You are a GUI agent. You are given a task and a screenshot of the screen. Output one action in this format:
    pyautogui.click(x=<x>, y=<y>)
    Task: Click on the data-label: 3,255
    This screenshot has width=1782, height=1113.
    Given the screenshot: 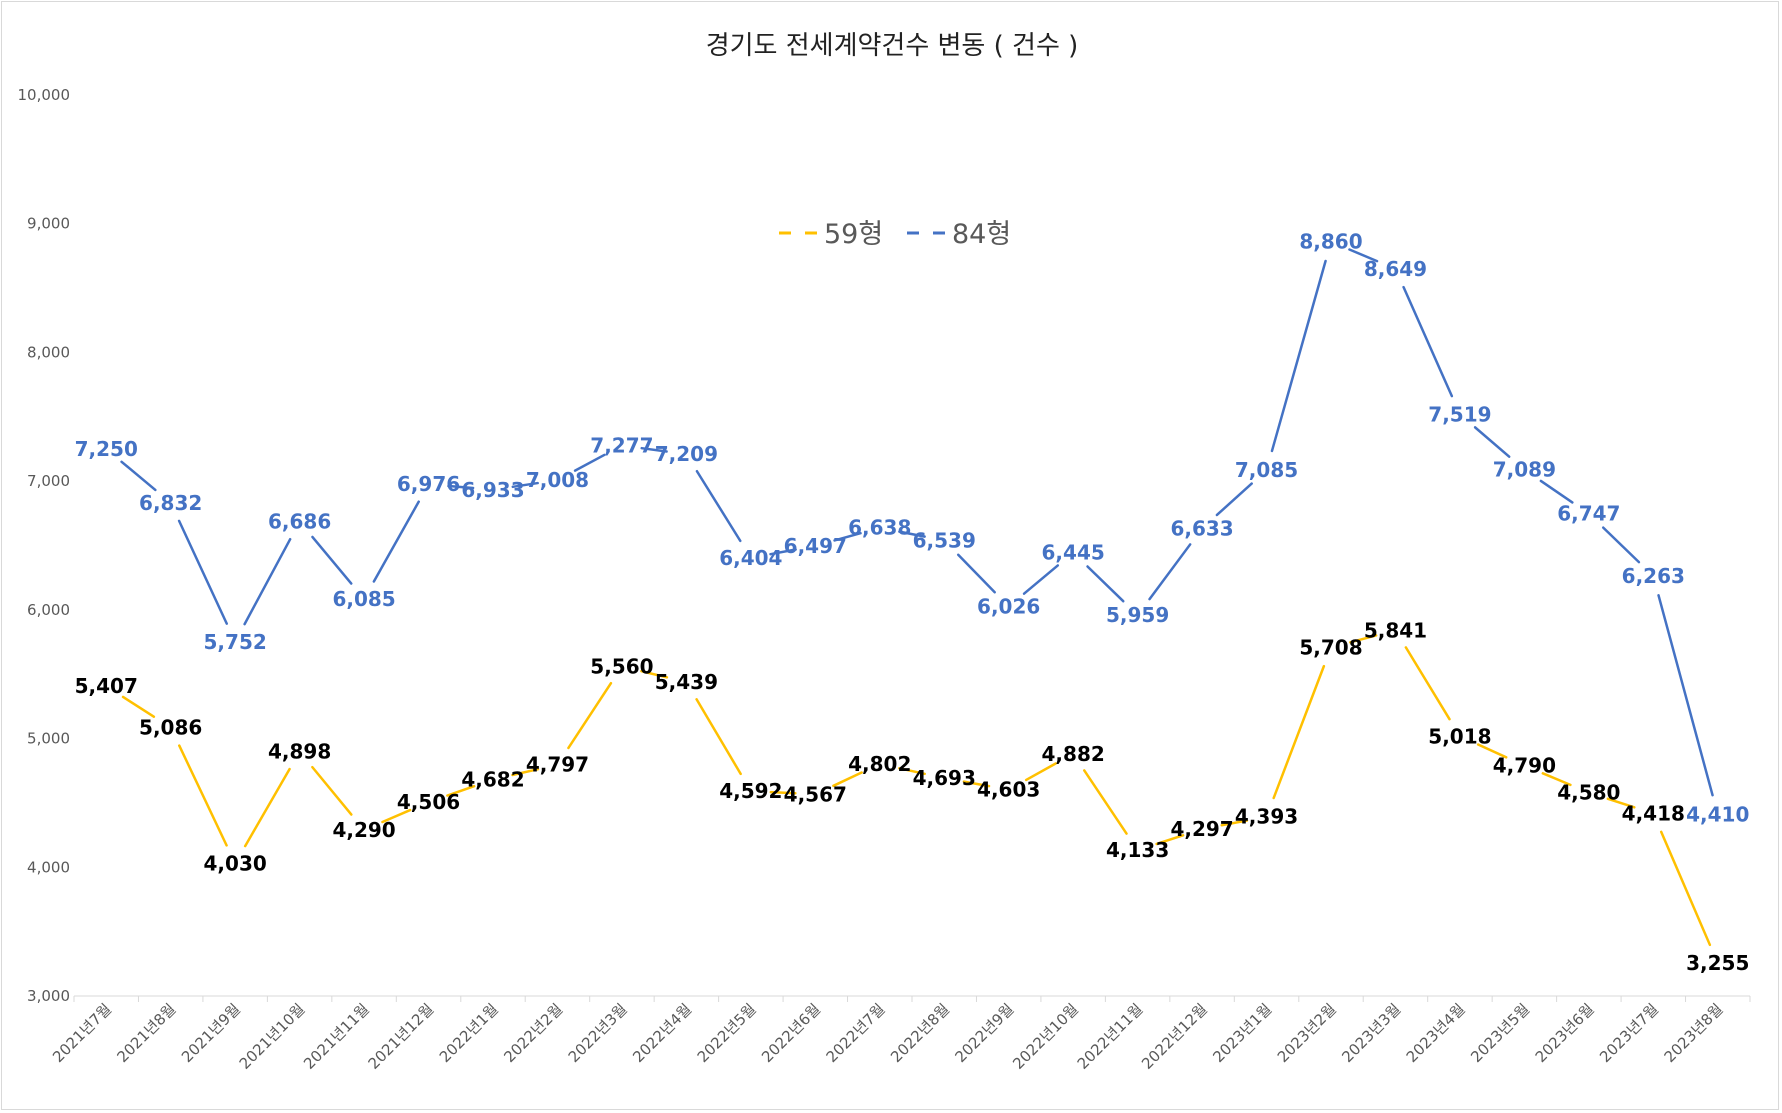 What is the action you would take?
    pyautogui.click(x=1717, y=963)
    